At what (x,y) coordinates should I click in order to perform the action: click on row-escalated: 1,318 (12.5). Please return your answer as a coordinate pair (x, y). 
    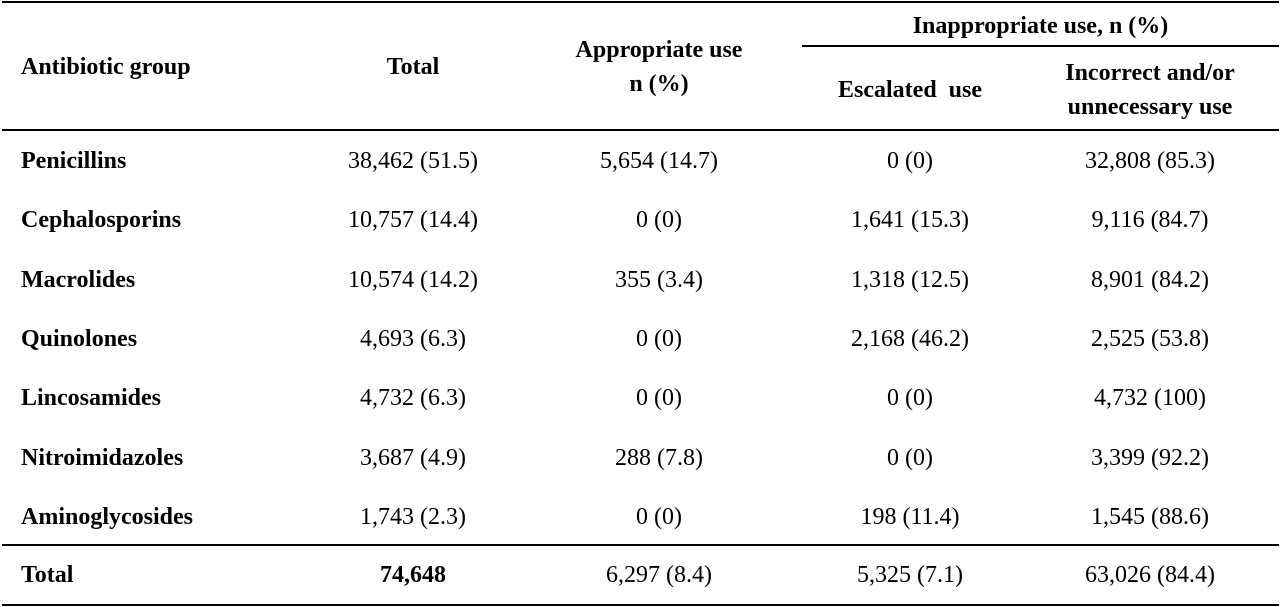
    Looking at the image, I should click on (910, 280).